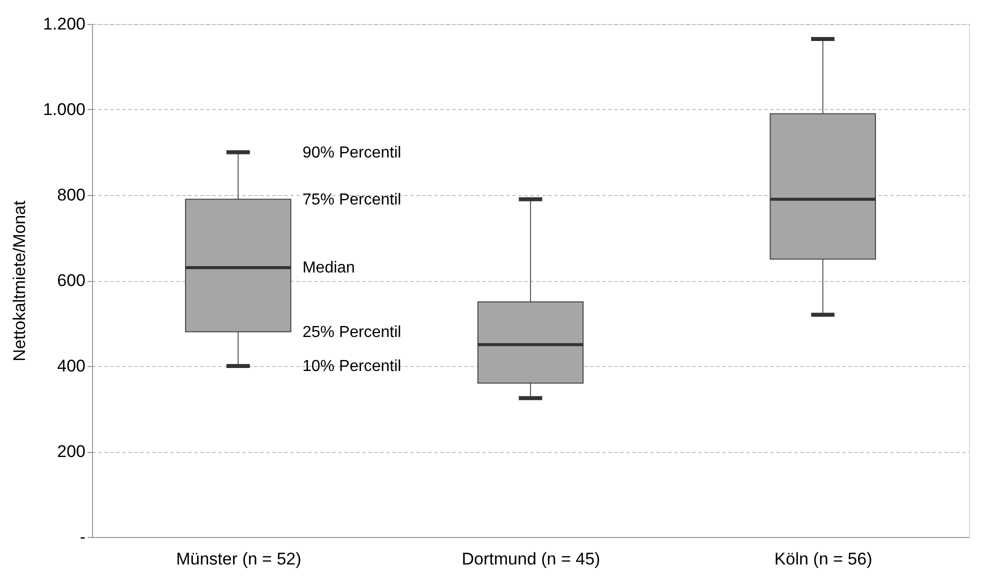 This screenshot has width=999, height=577. What do you see at coordinates (71, 195) in the screenshot?
I see `y-tick-label: 800` at bounding box center [71, 195].